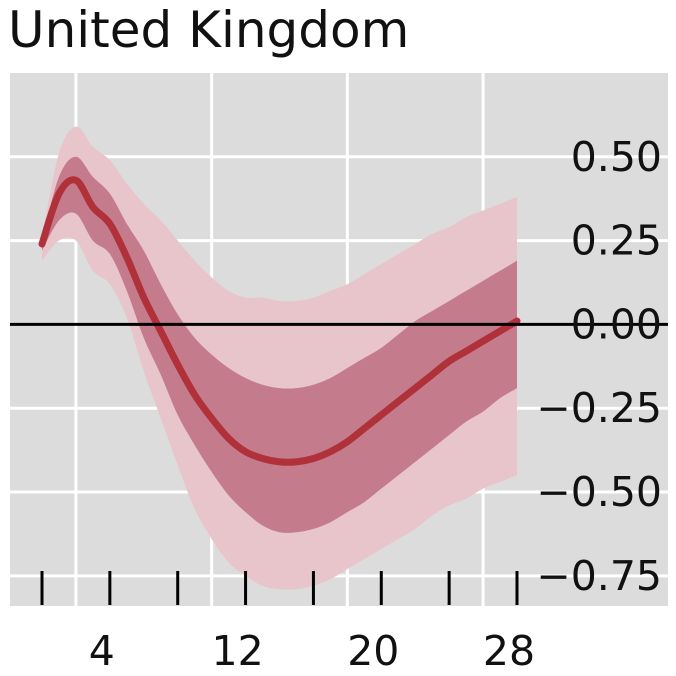  Describe the element at coordinates (599, 366) in the screenshot. I see `y-axis-labels: 0.50 0.25 0.00 −0.25 −0.50 −0.75` at that location.